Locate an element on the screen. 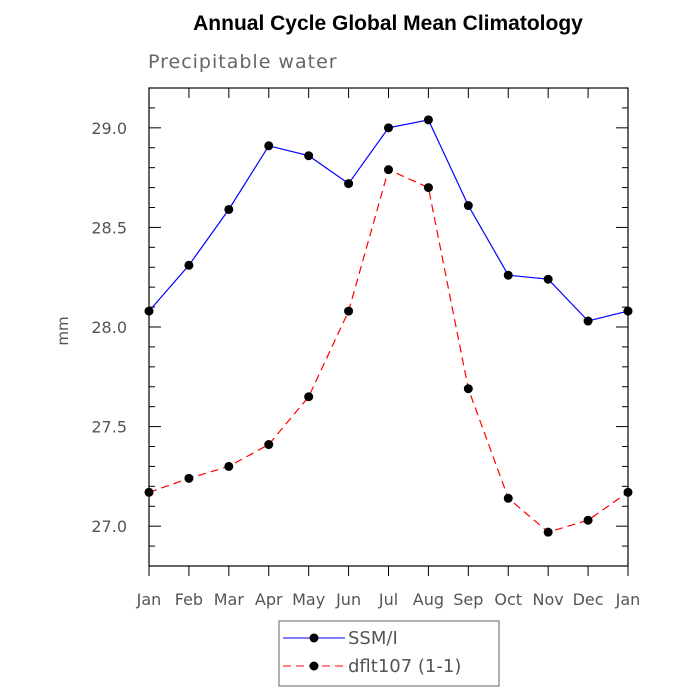 The width and height of the screenshot is (700, 700). legend: SSM/I dflt107 (1-1) is located at coordinates (389, 653).